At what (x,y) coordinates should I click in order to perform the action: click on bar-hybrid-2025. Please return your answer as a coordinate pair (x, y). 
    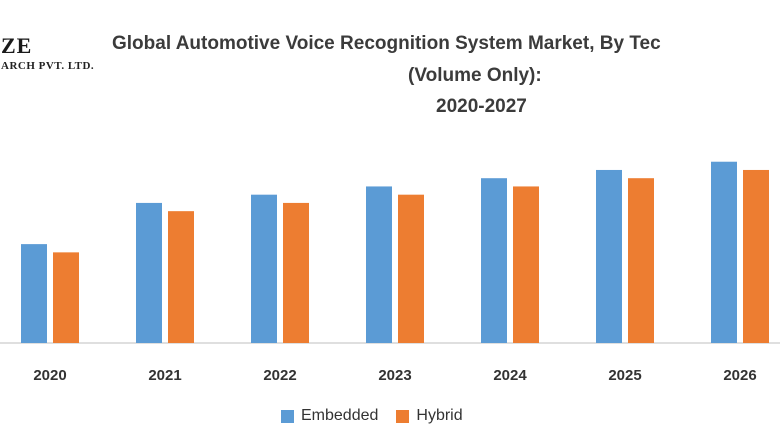
    Looking at the image, I should click on (641, 260).